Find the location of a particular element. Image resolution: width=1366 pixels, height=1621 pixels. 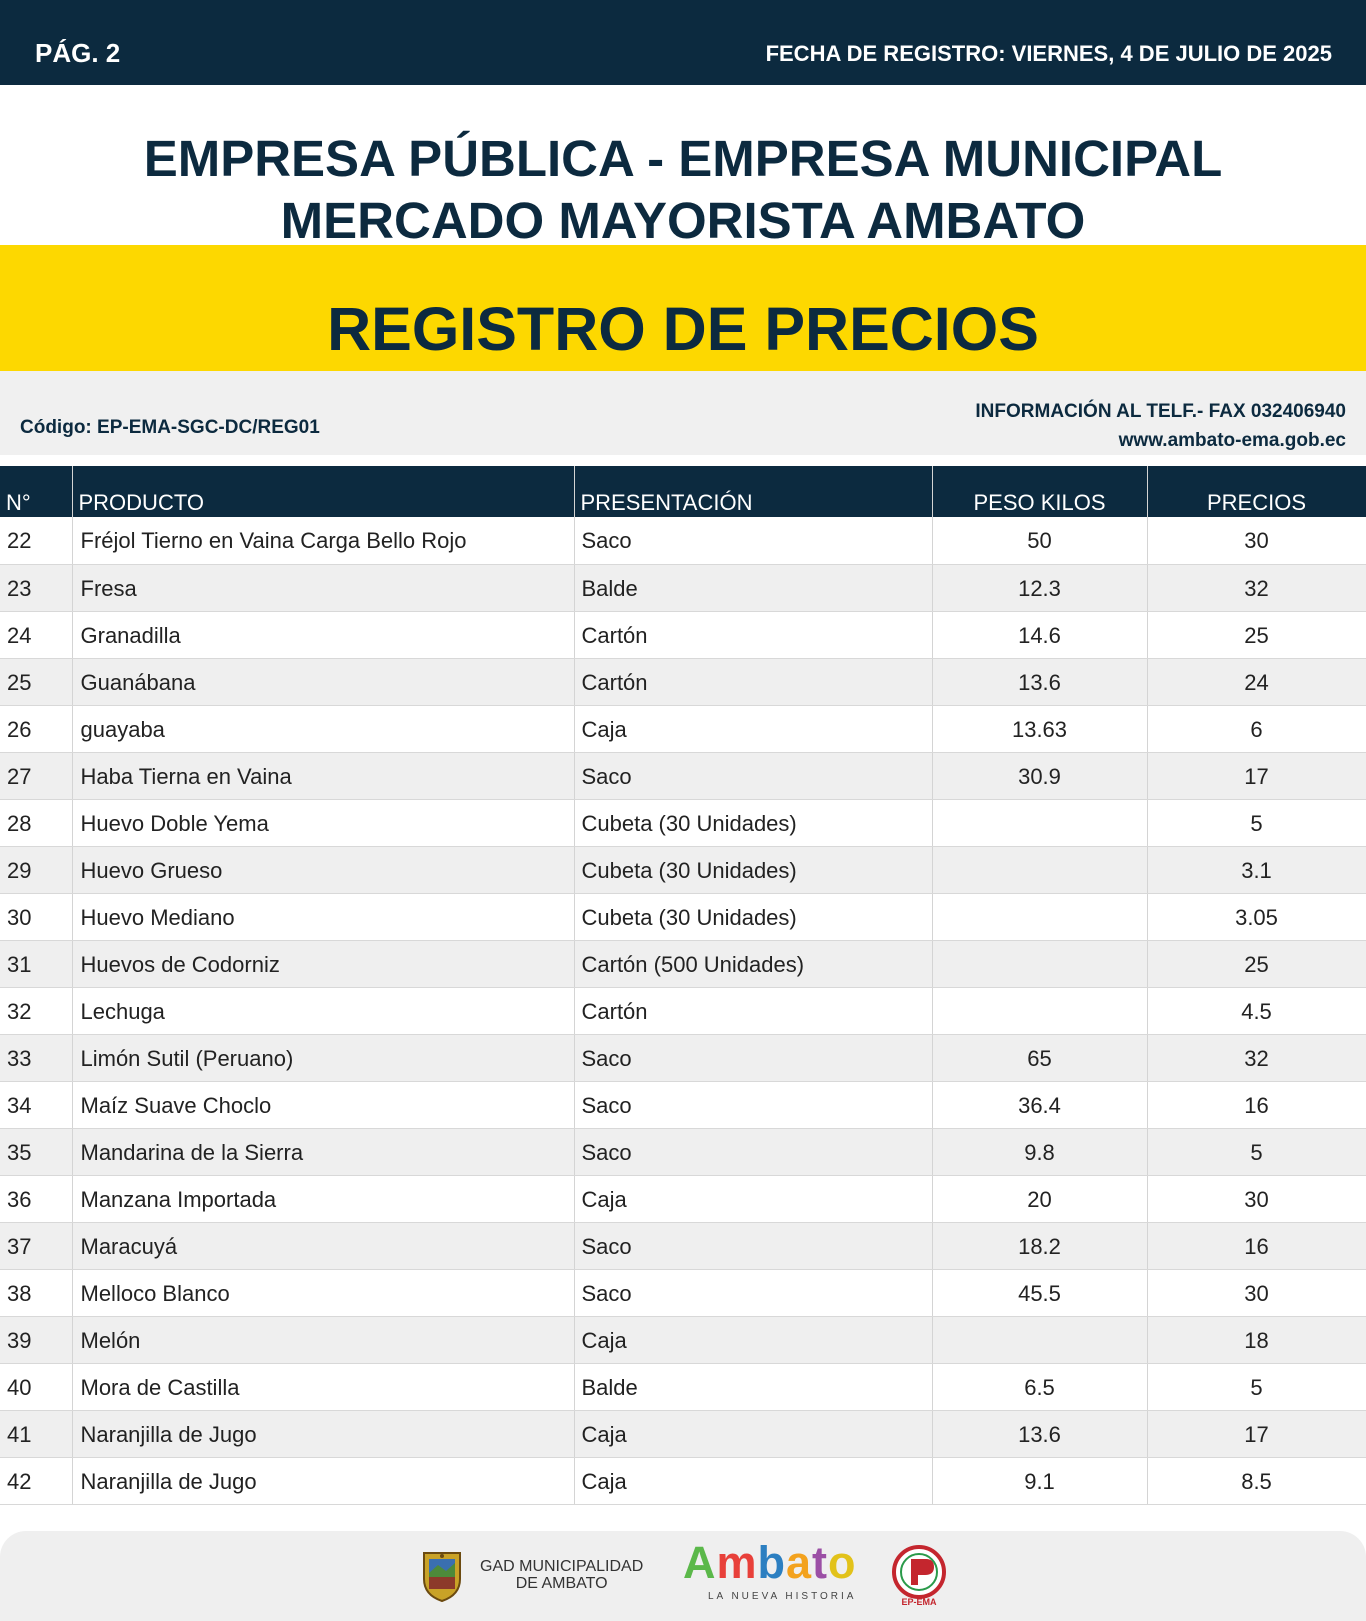

cell-weight: 9.8 is located at coordinates (1040, 1152).